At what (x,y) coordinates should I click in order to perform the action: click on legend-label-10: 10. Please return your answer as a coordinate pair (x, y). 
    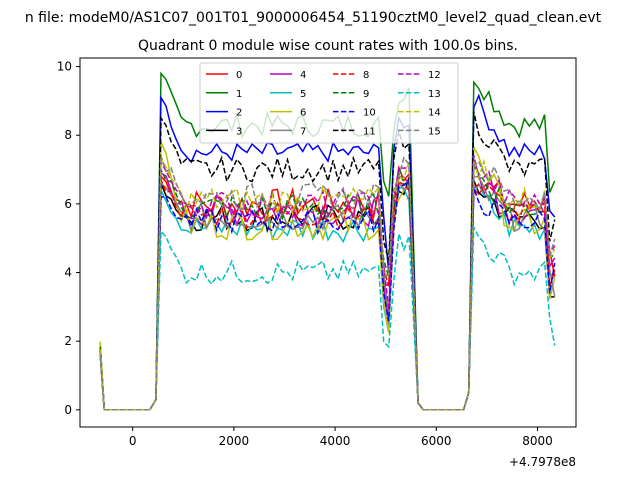
    Looking at the image, I should click on (369, 113).